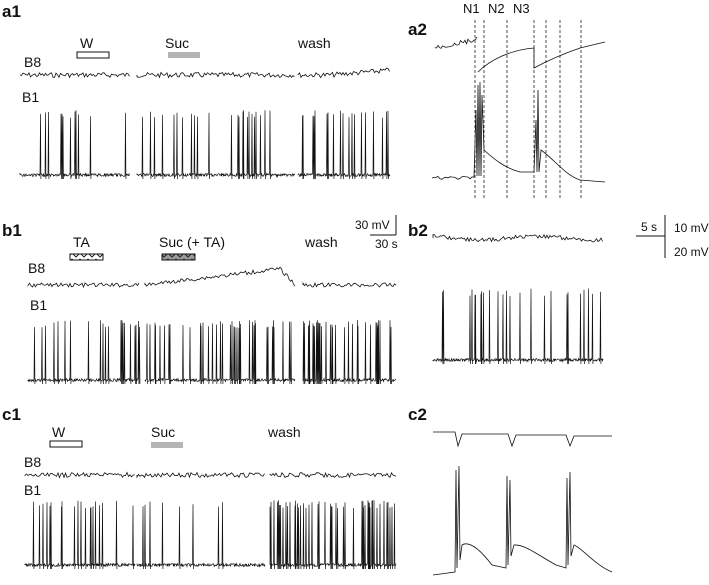 This screenshot has width=709, height=585. I want to click on scale-voltage-10mv: 10 mV, so click(691, 228).